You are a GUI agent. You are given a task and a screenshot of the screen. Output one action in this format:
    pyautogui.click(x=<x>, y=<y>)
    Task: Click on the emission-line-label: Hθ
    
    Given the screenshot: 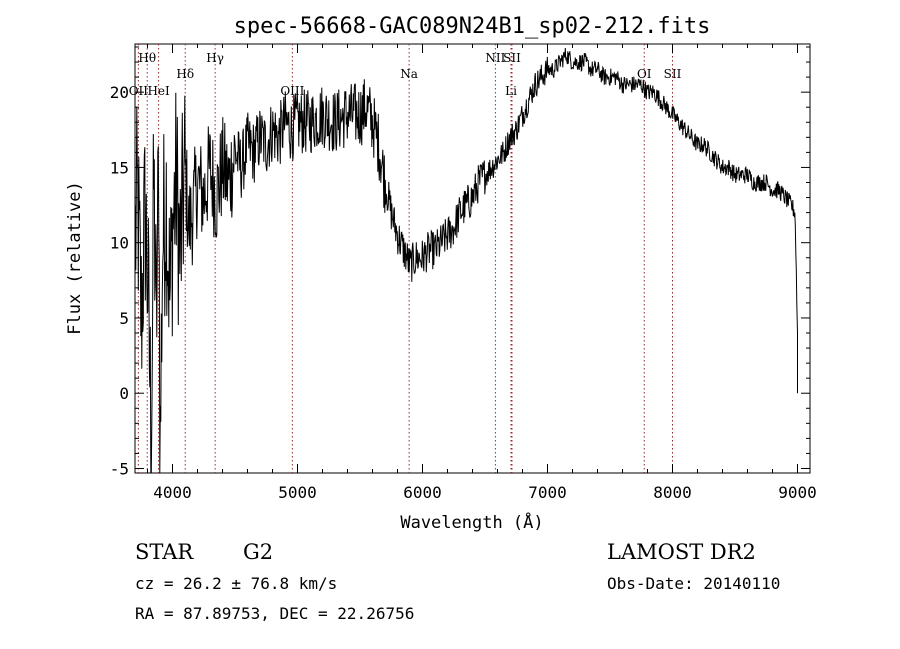 What is the action you would take?
    pyautogui.click(x=147, y=58)
    